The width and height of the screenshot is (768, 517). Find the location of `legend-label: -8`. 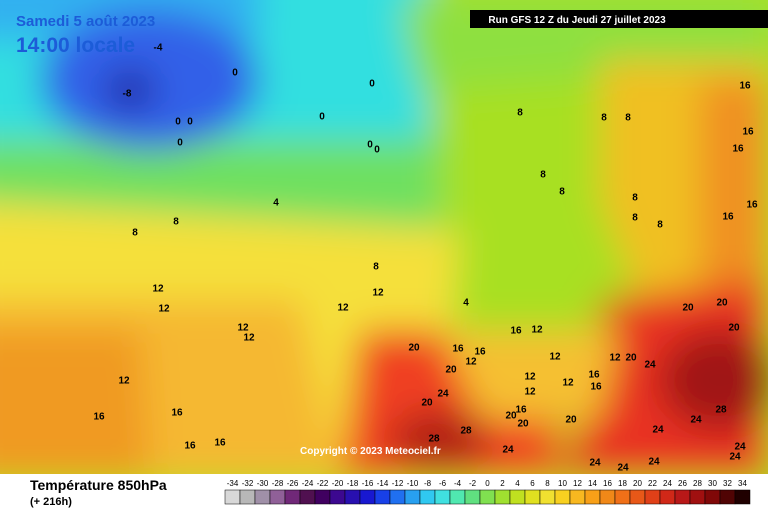

legend-label: -8 is located at coordinates (428, 483).